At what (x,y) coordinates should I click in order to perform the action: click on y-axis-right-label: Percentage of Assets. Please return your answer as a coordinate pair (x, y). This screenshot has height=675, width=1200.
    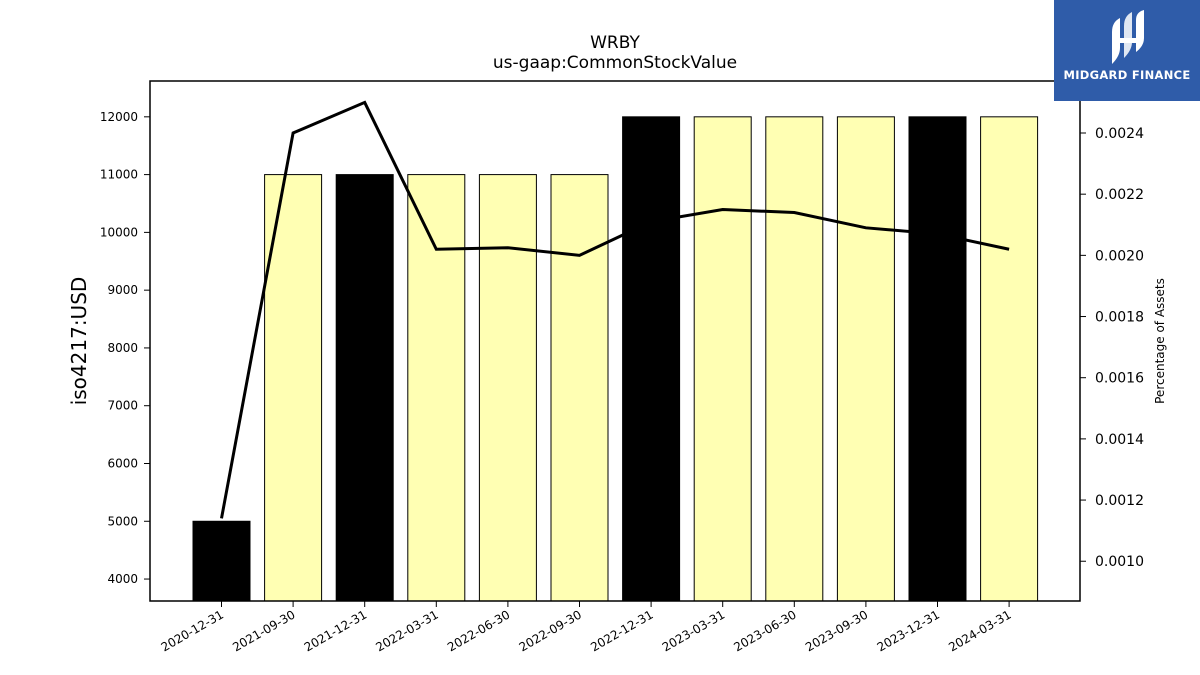
    Looking at the image, I should click on (1160, 341).